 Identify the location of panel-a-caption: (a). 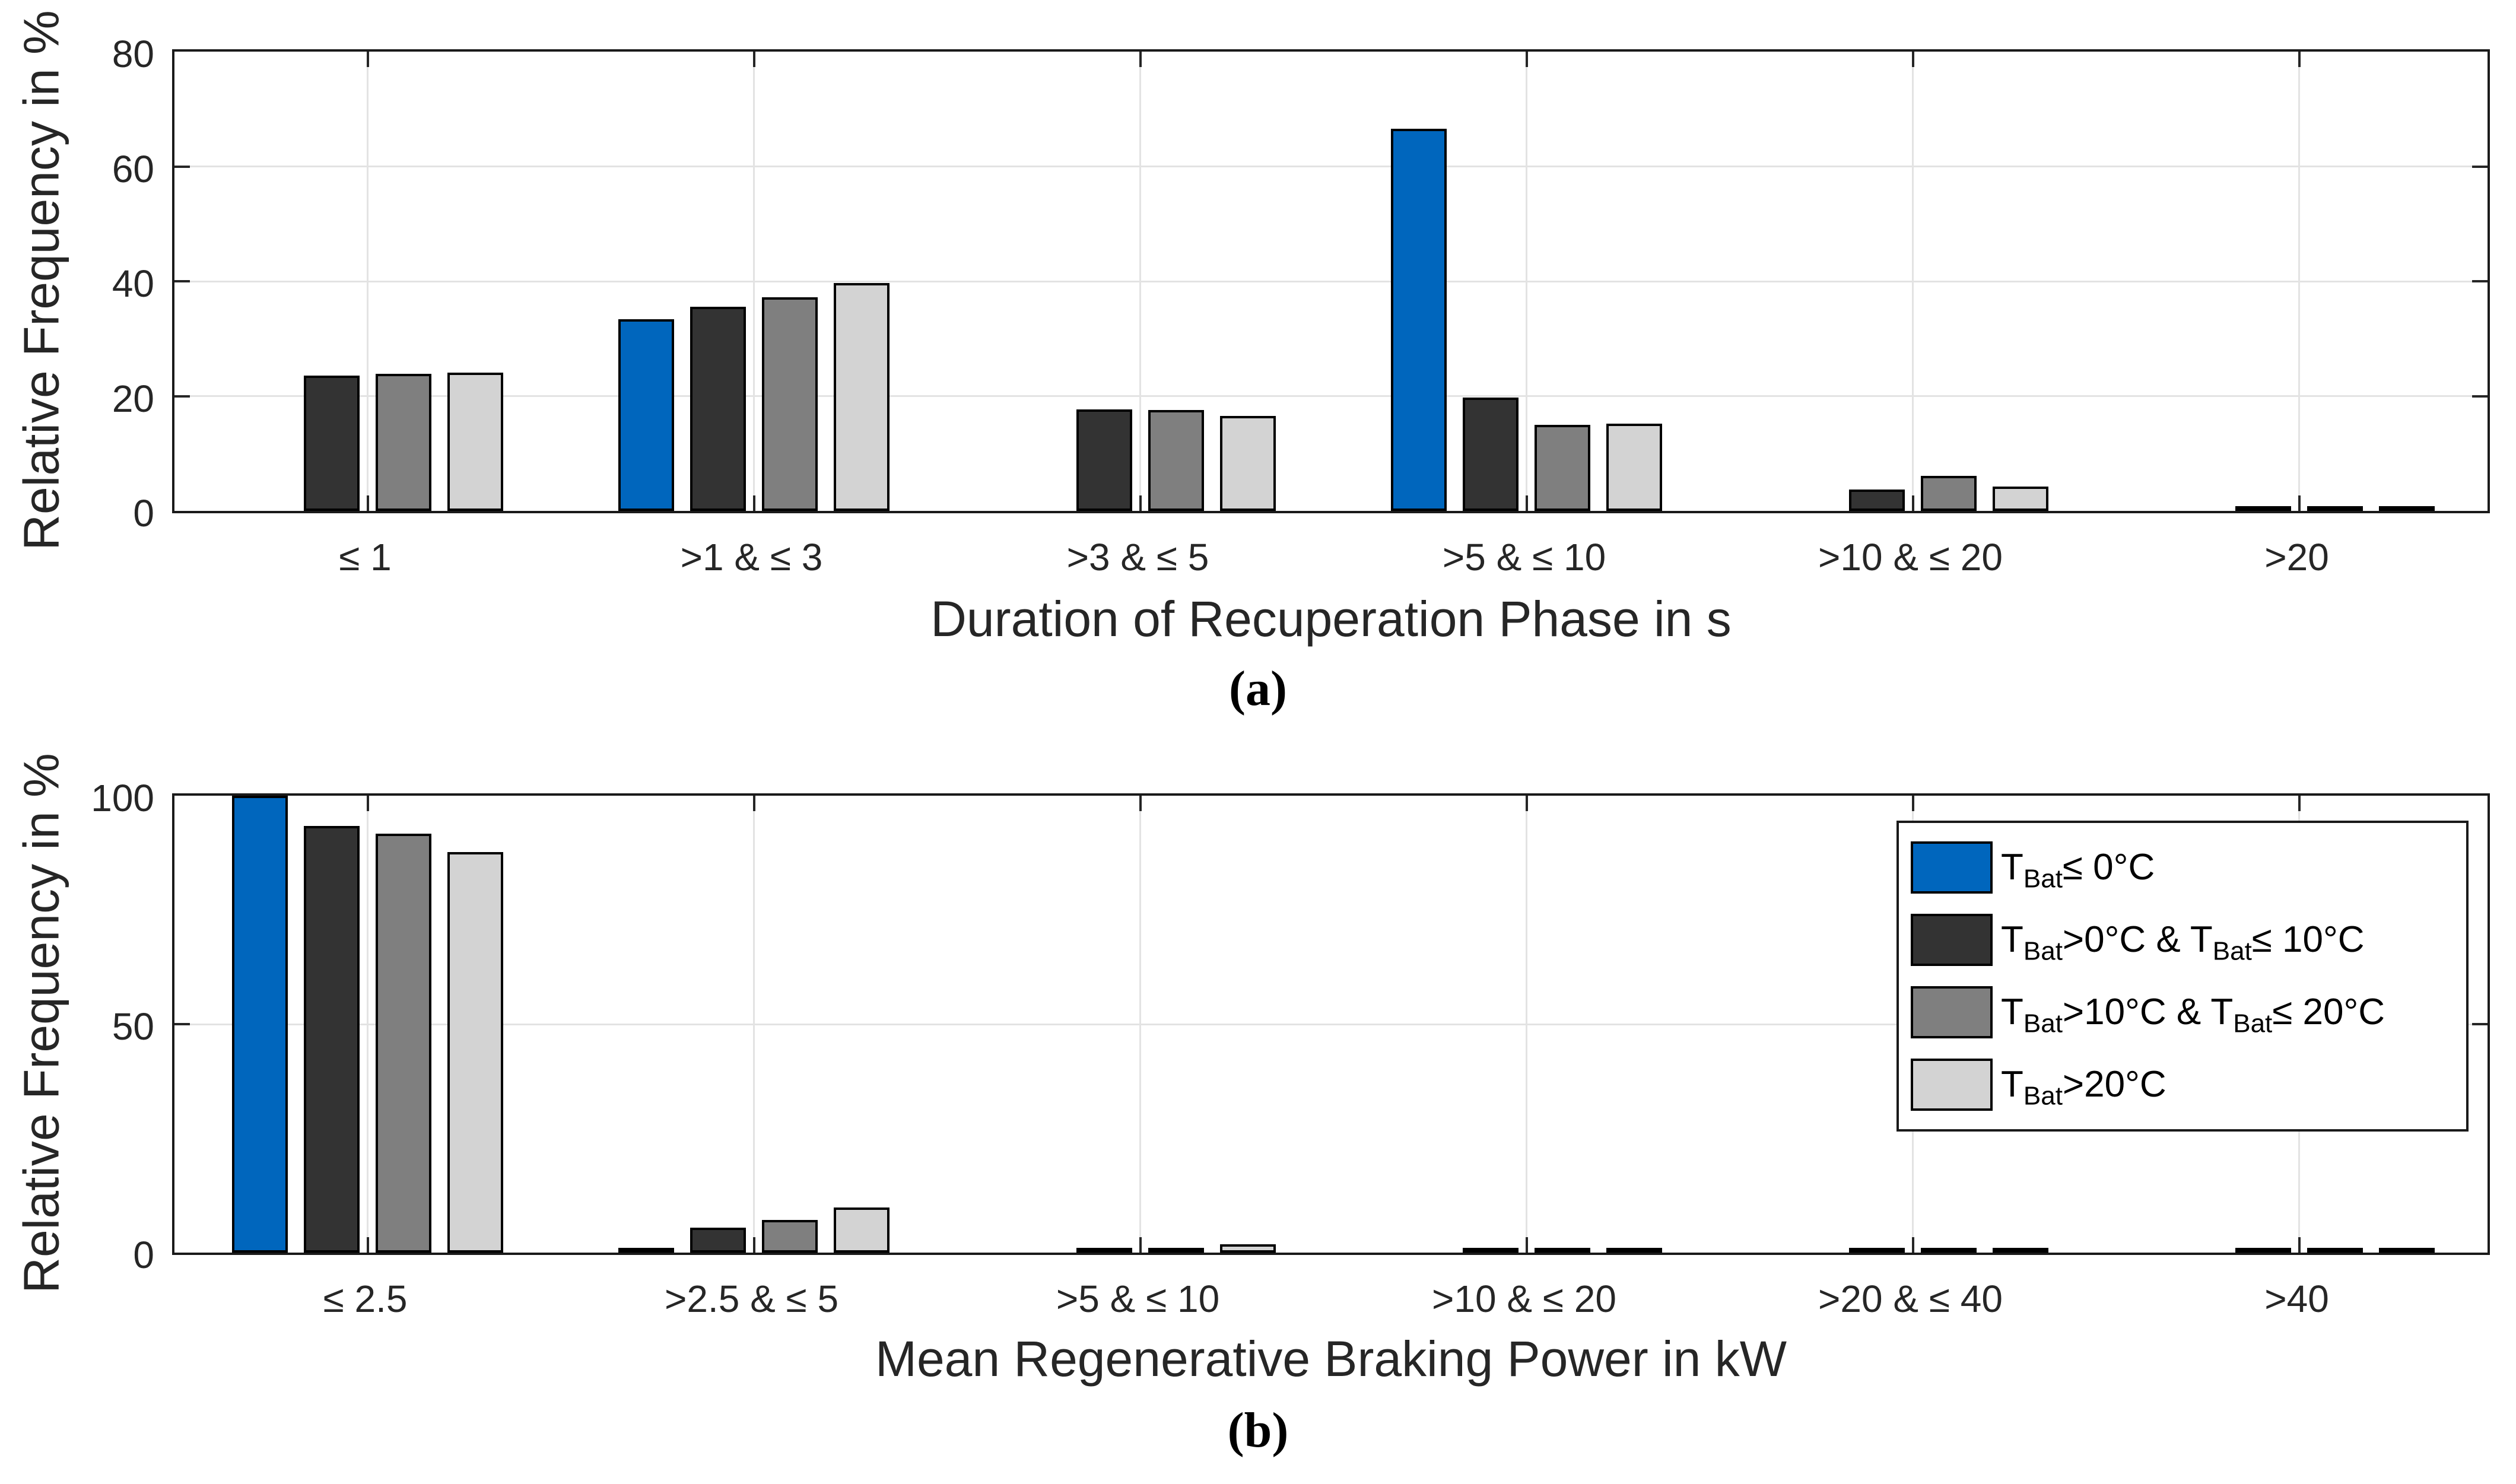
(1258, 688).